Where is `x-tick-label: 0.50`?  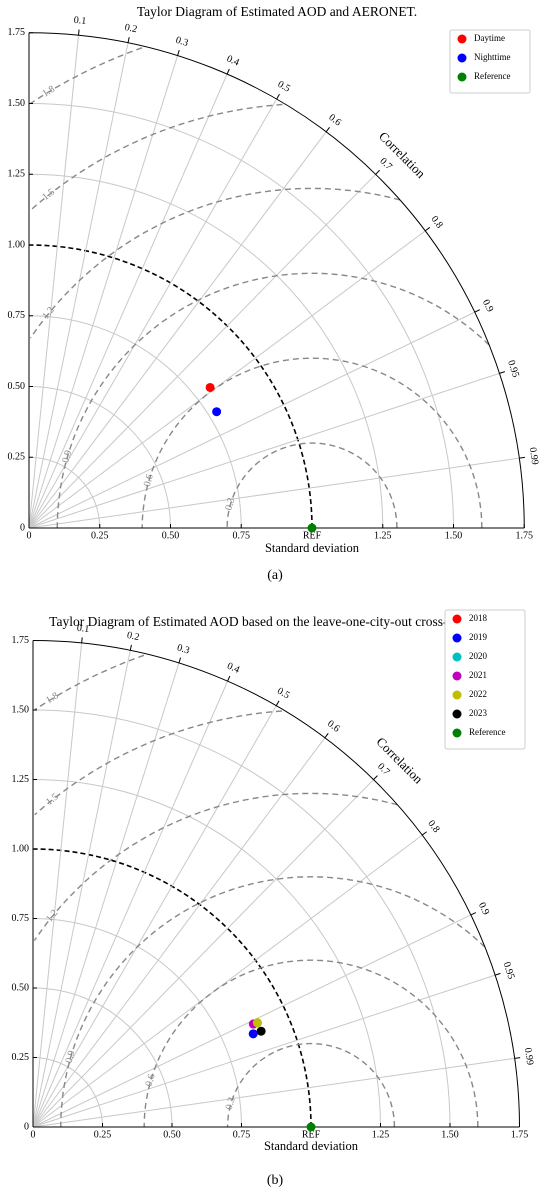
x-tick-label: 0.50 is located at coordinates (172, 1134).